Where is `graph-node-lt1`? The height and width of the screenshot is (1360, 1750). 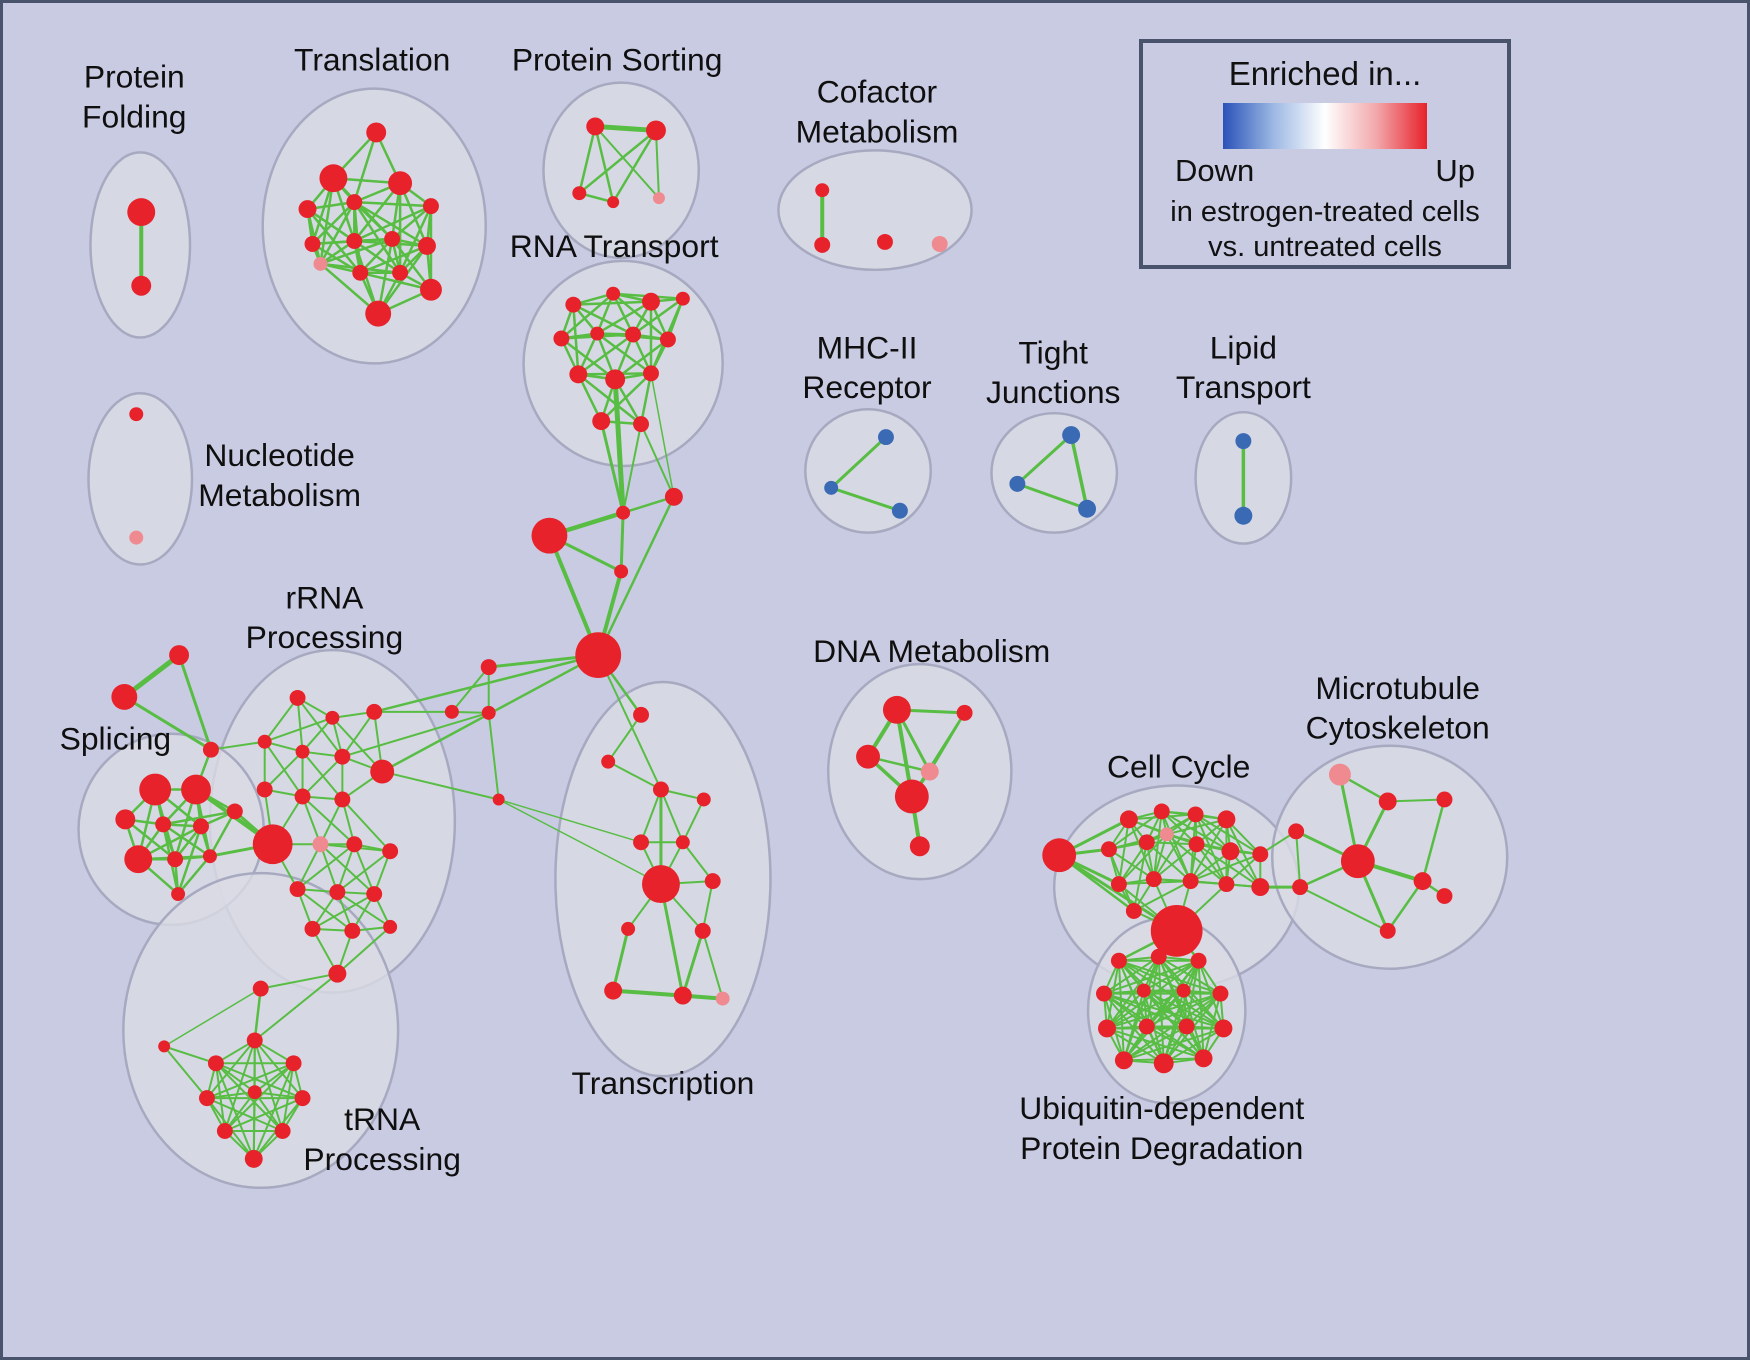
graph-node-lt1 is located at coordinates (1243, 441).